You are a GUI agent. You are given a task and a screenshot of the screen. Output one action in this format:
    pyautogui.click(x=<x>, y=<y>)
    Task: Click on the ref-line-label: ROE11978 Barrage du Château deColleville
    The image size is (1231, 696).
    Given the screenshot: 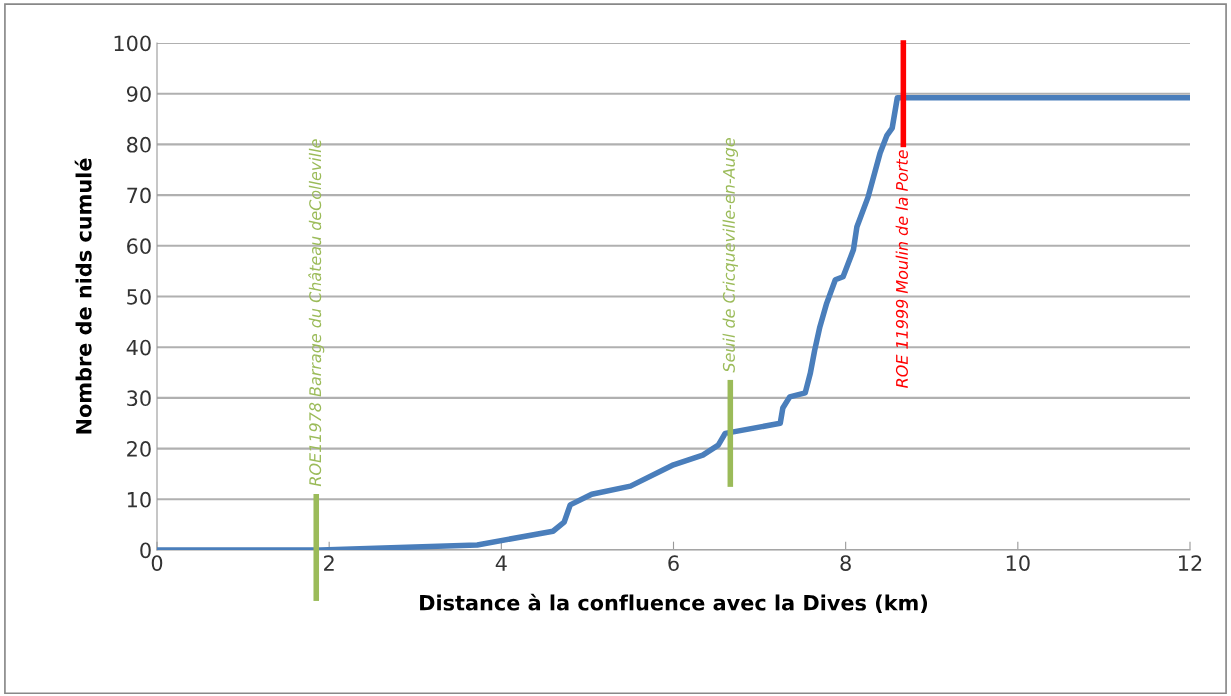 What is the action you would take?
    pyautogui.click(x=316, y=313)
    